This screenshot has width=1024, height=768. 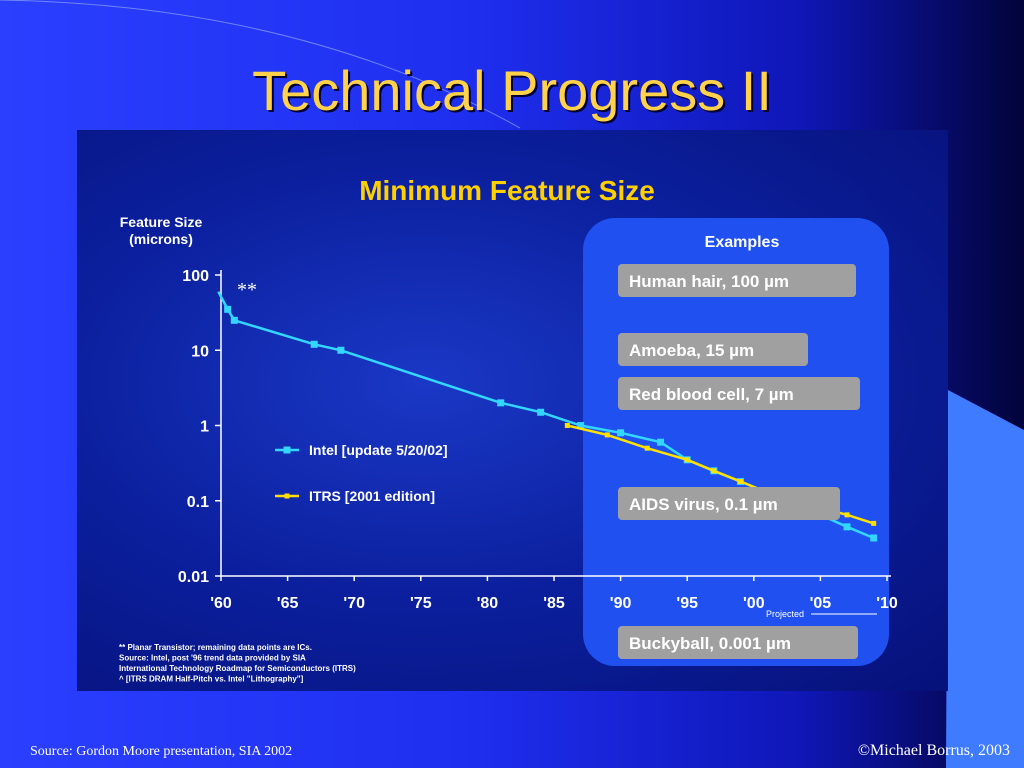 I want to click on example-label: AIDS virus, 0.1 µm, so click(x=703, y=504).